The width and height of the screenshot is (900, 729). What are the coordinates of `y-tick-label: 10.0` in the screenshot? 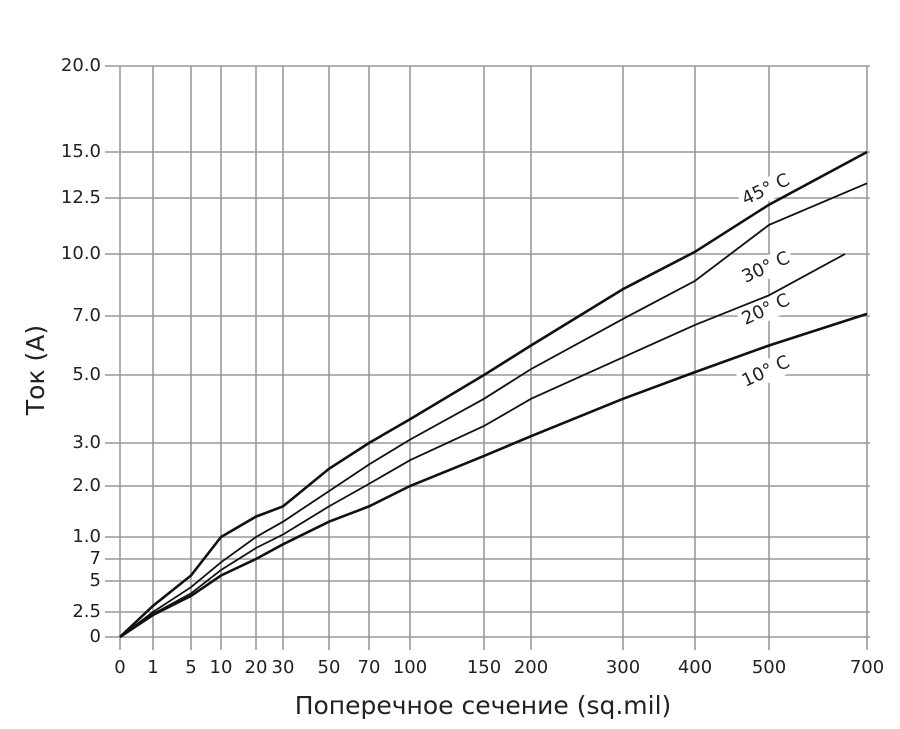 It's located at (81, 253).